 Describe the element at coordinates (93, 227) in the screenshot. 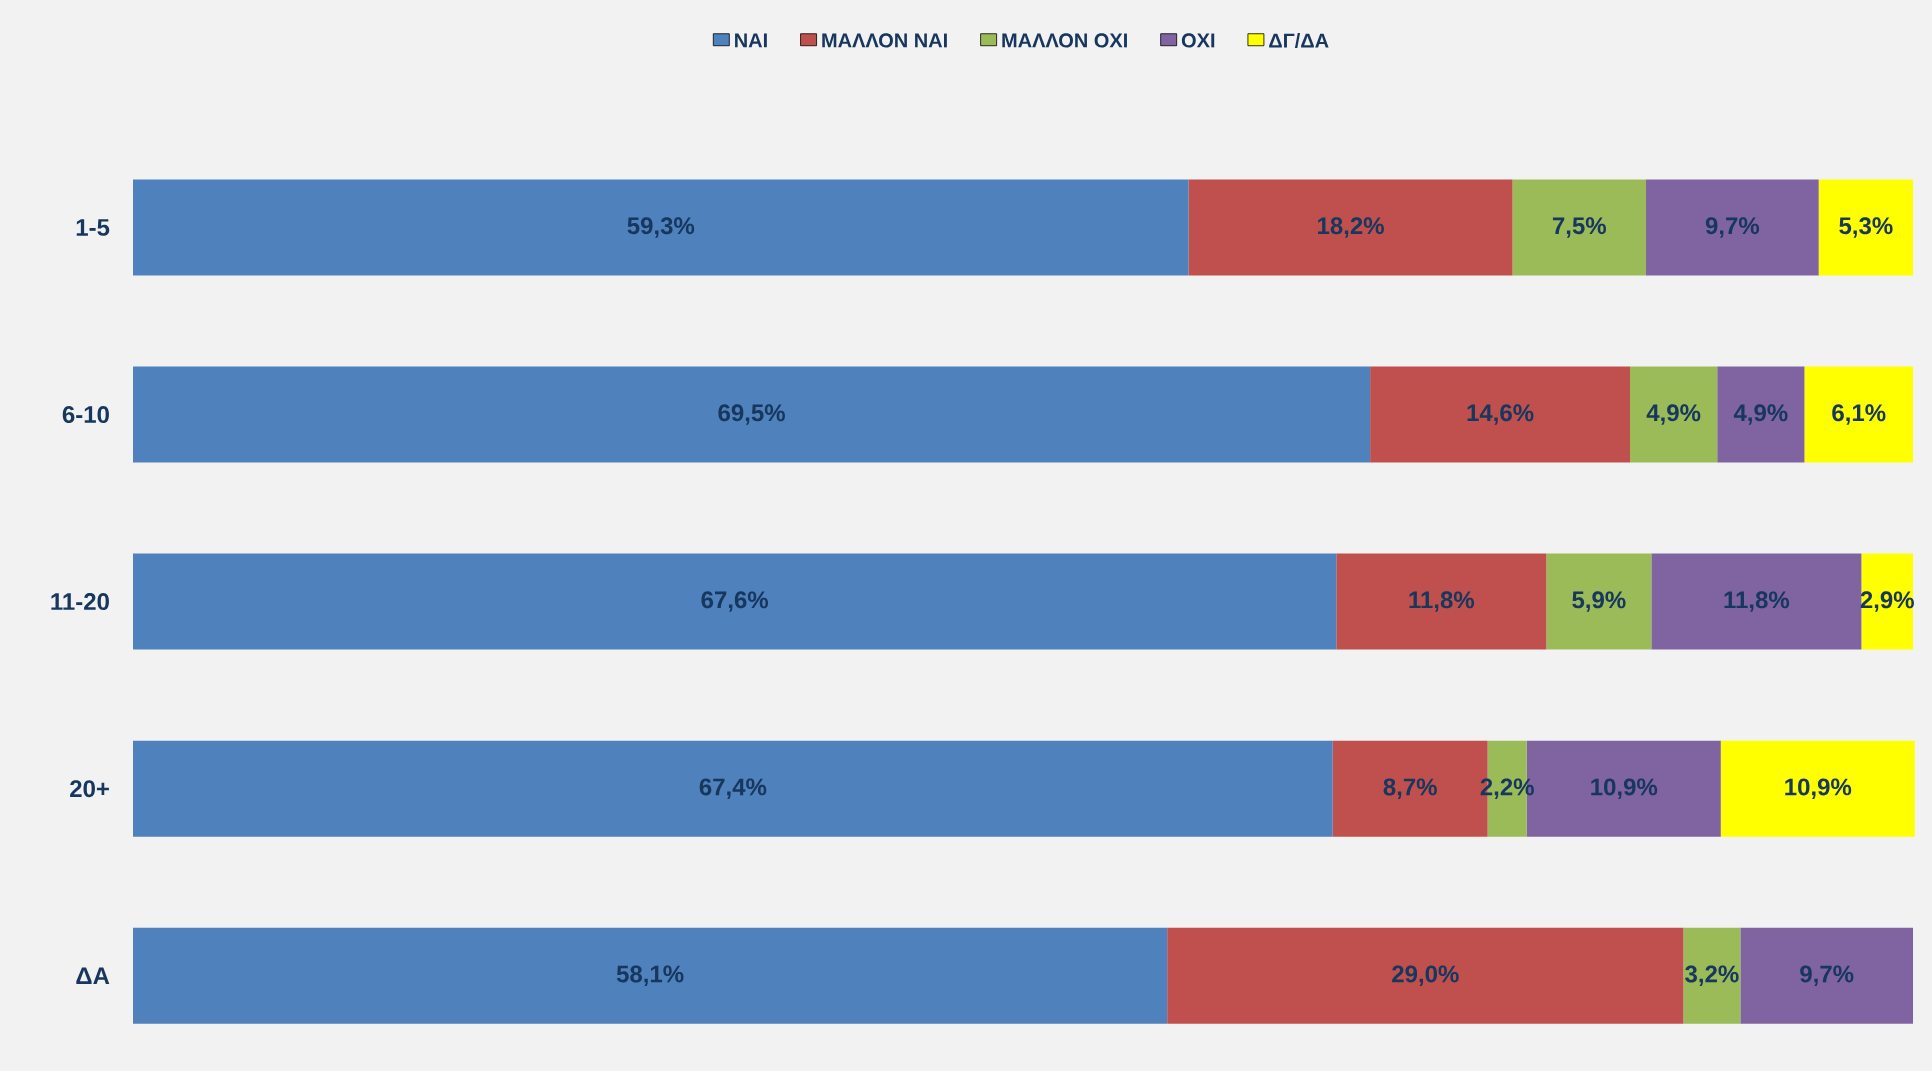

I see `y-tick-label: 1-5` at that location.